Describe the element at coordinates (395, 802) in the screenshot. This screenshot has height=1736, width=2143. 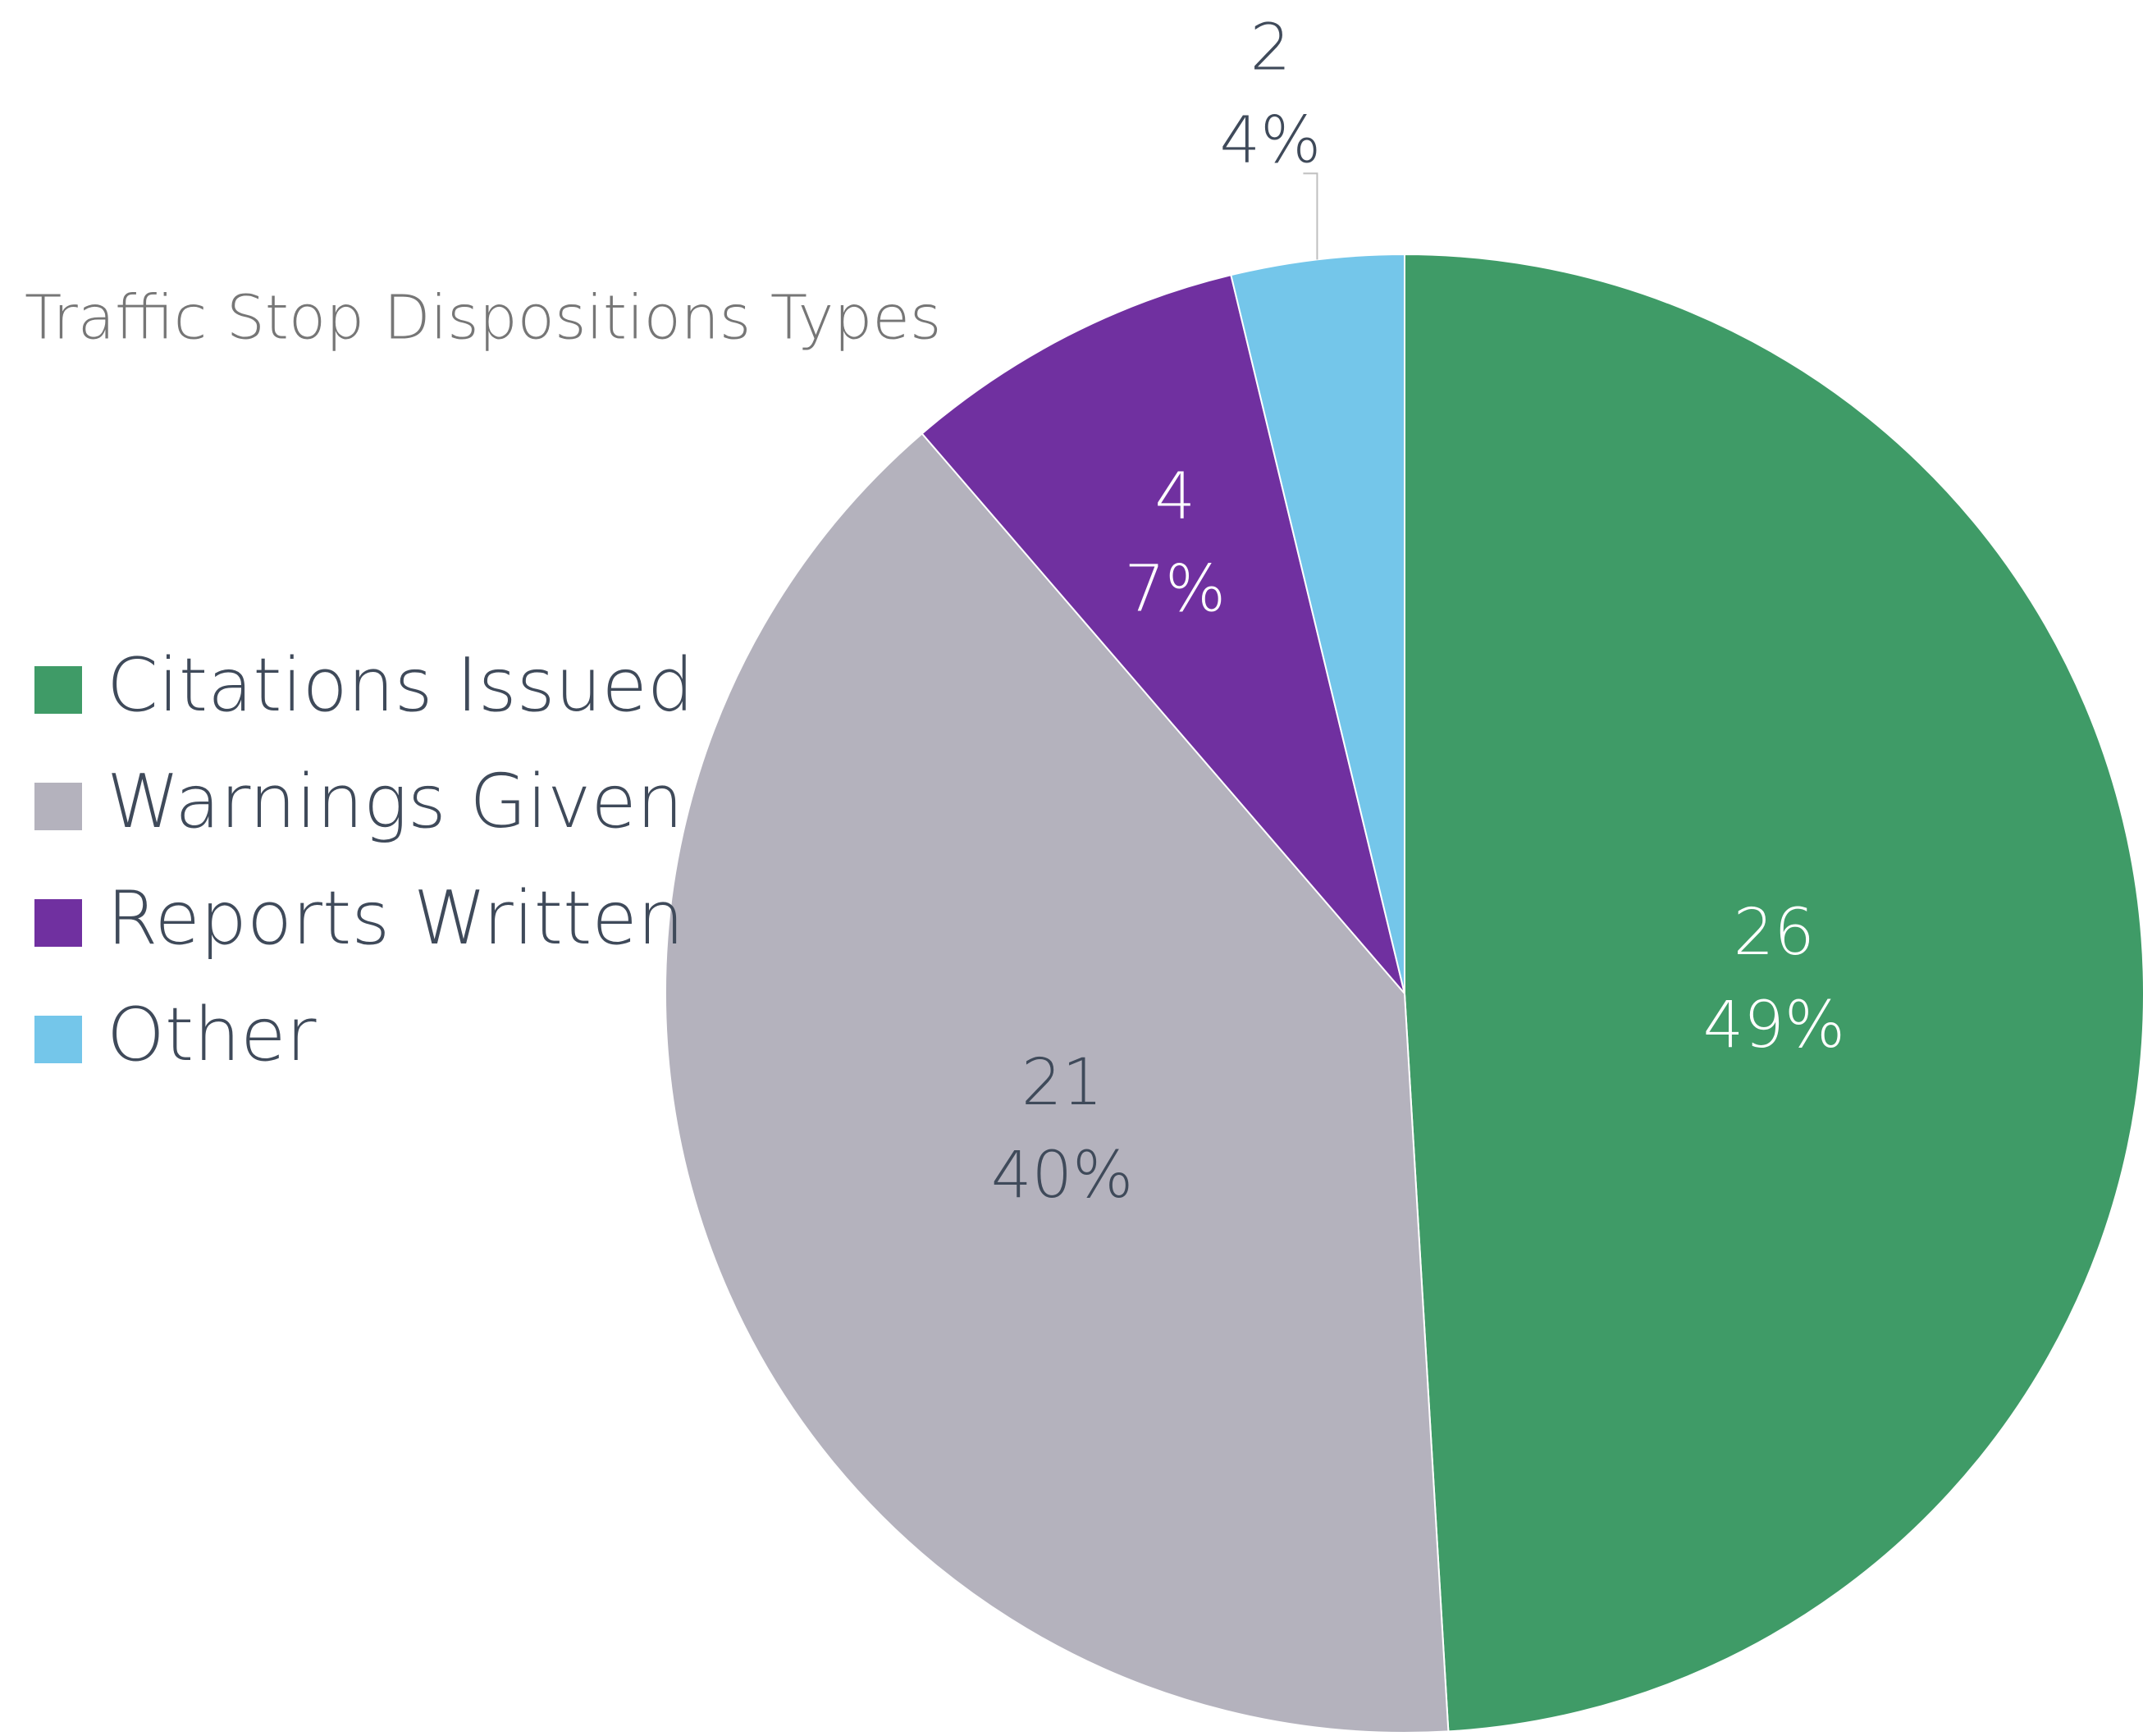
I see `legend-label: Warnings Given` at that location.